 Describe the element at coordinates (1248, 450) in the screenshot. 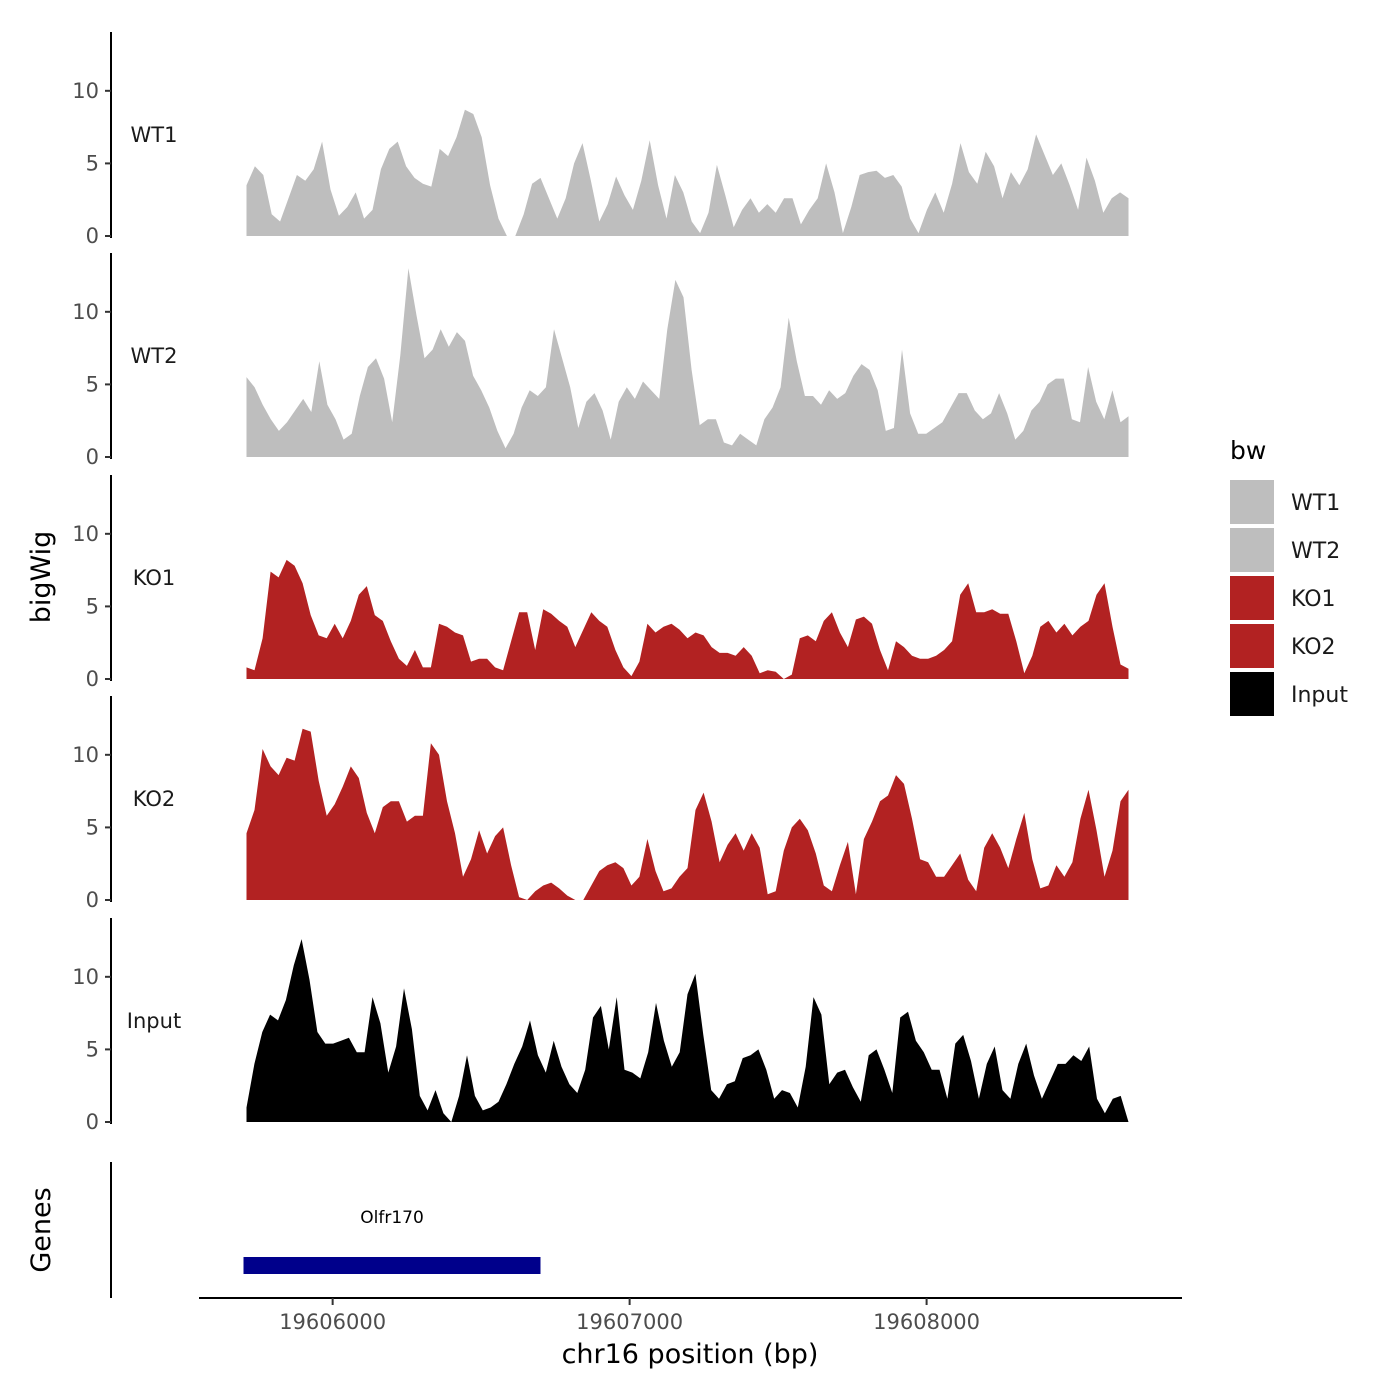

I see `legend-title: bw` at that location.